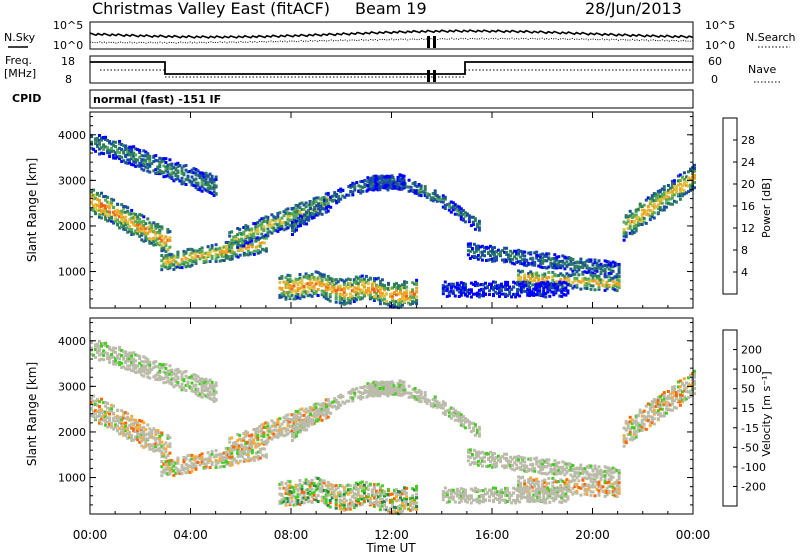  Describe the element at coordinates (748, 162) in the screenshot. I see `colorbar-tick-label: 24` at that location.